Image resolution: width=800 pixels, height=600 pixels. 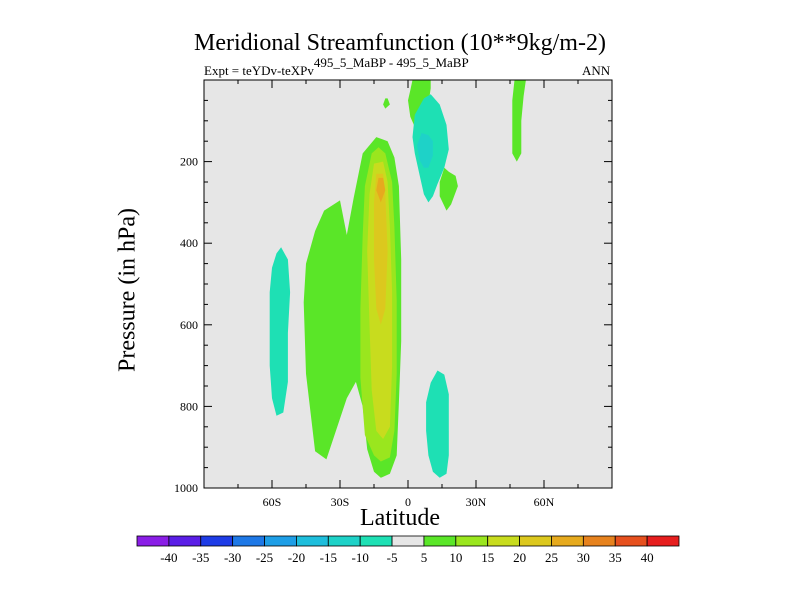 What do you see at coordinates (360, 557) in the screenshot?
I see `colorbar-label: -10` at bounding box center [360, 557].